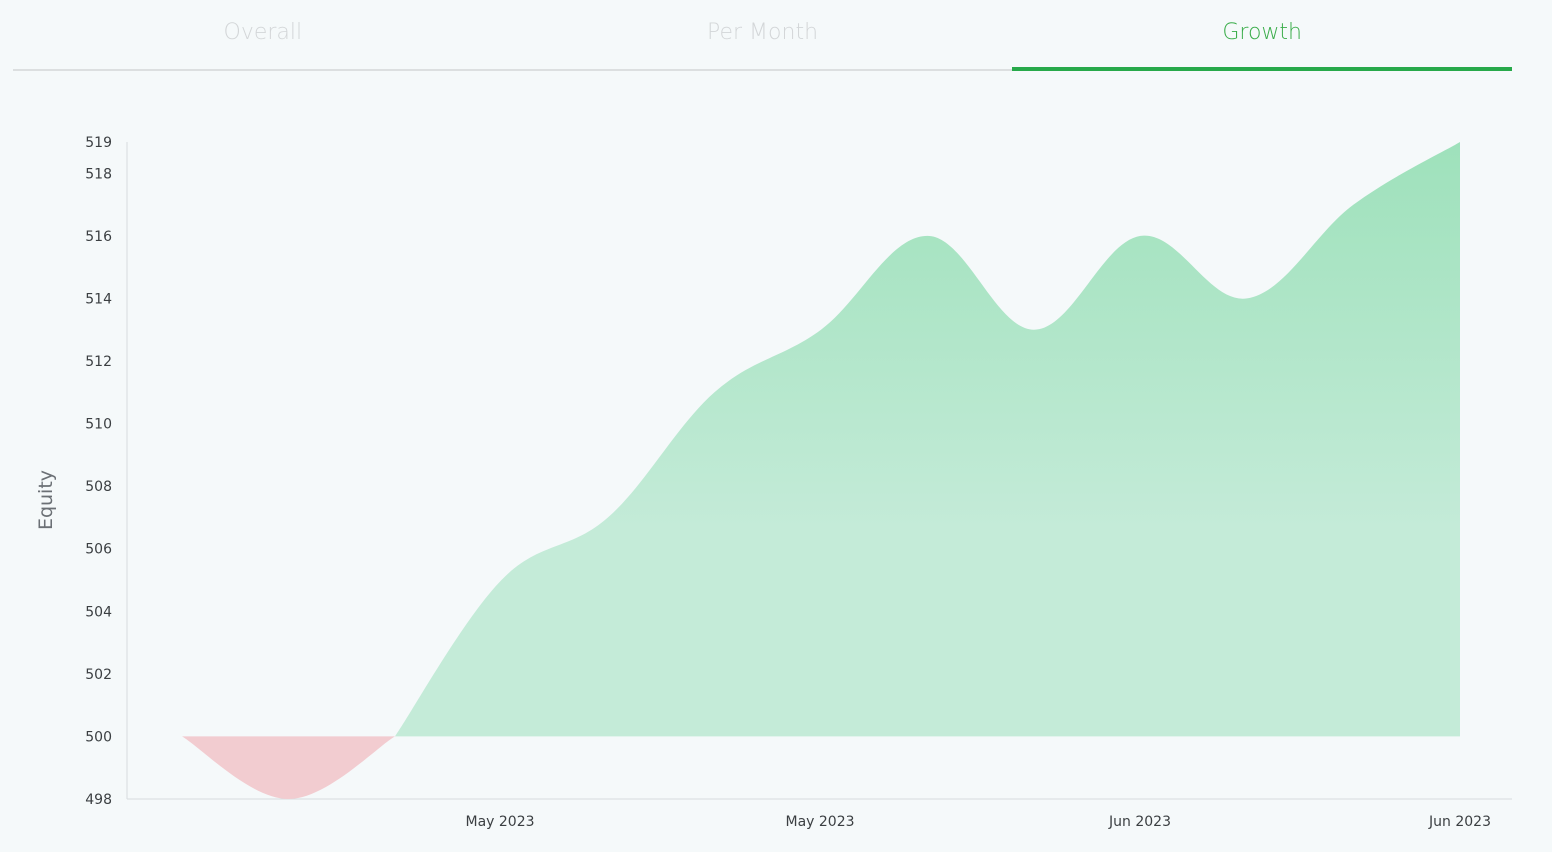  Describe the element at coordinates (46, 500) in the screenshot. I see `y-axis-title: Equity` at that location.